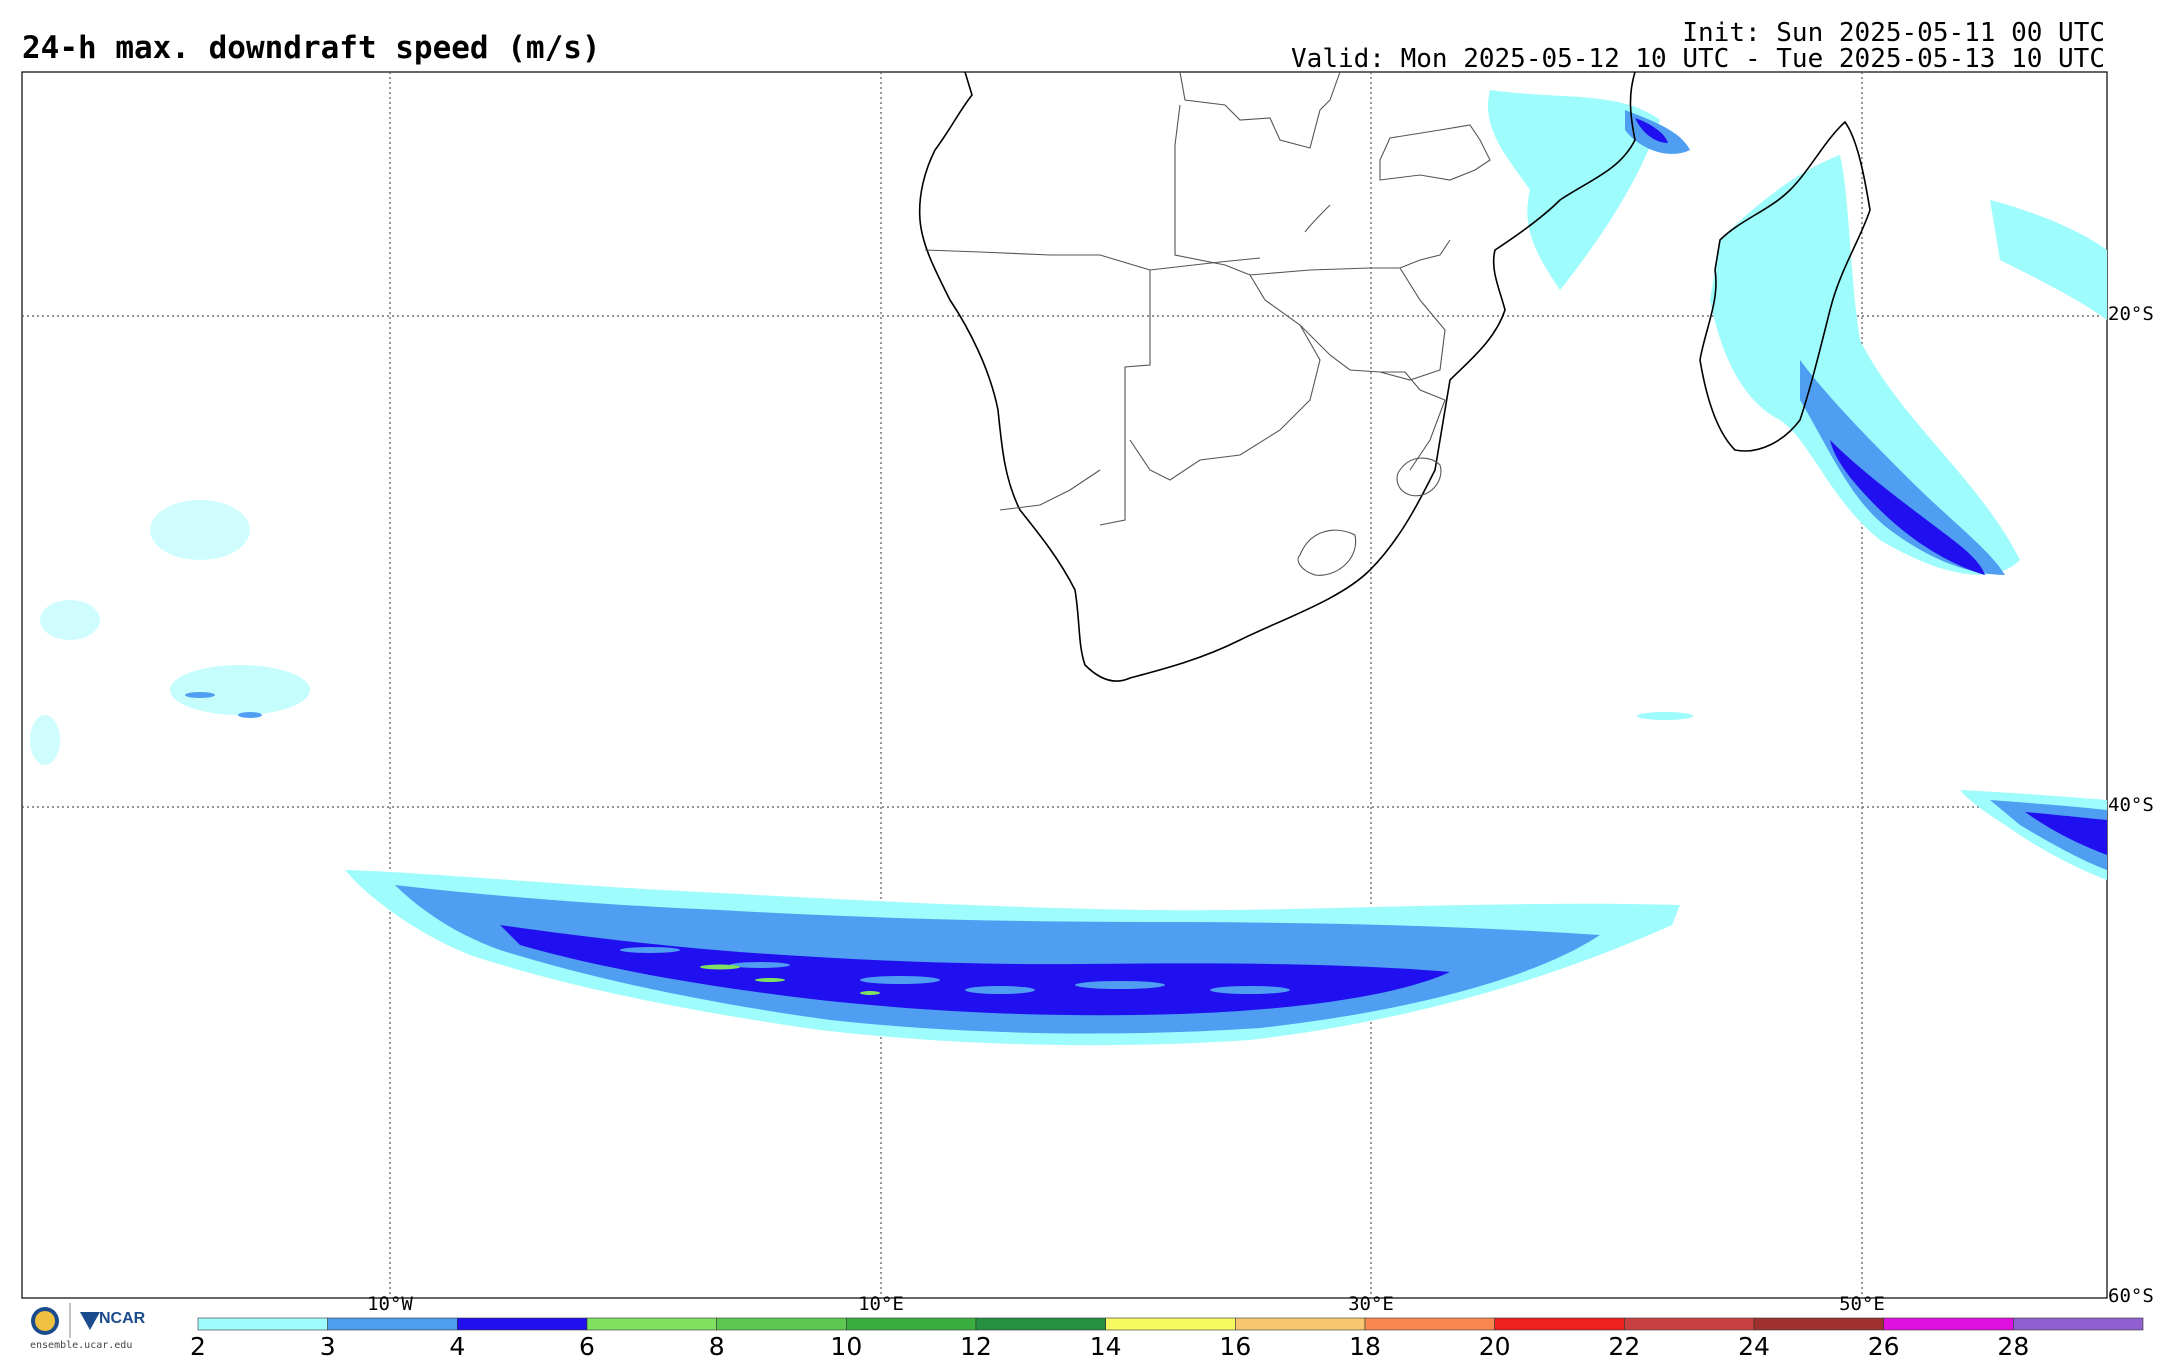 This screenshot has height=1361, width=2160. Describe the element at coordinates (1754, 1346) in the screenshot. I see `colorbar-tick-label: 24` at that location.